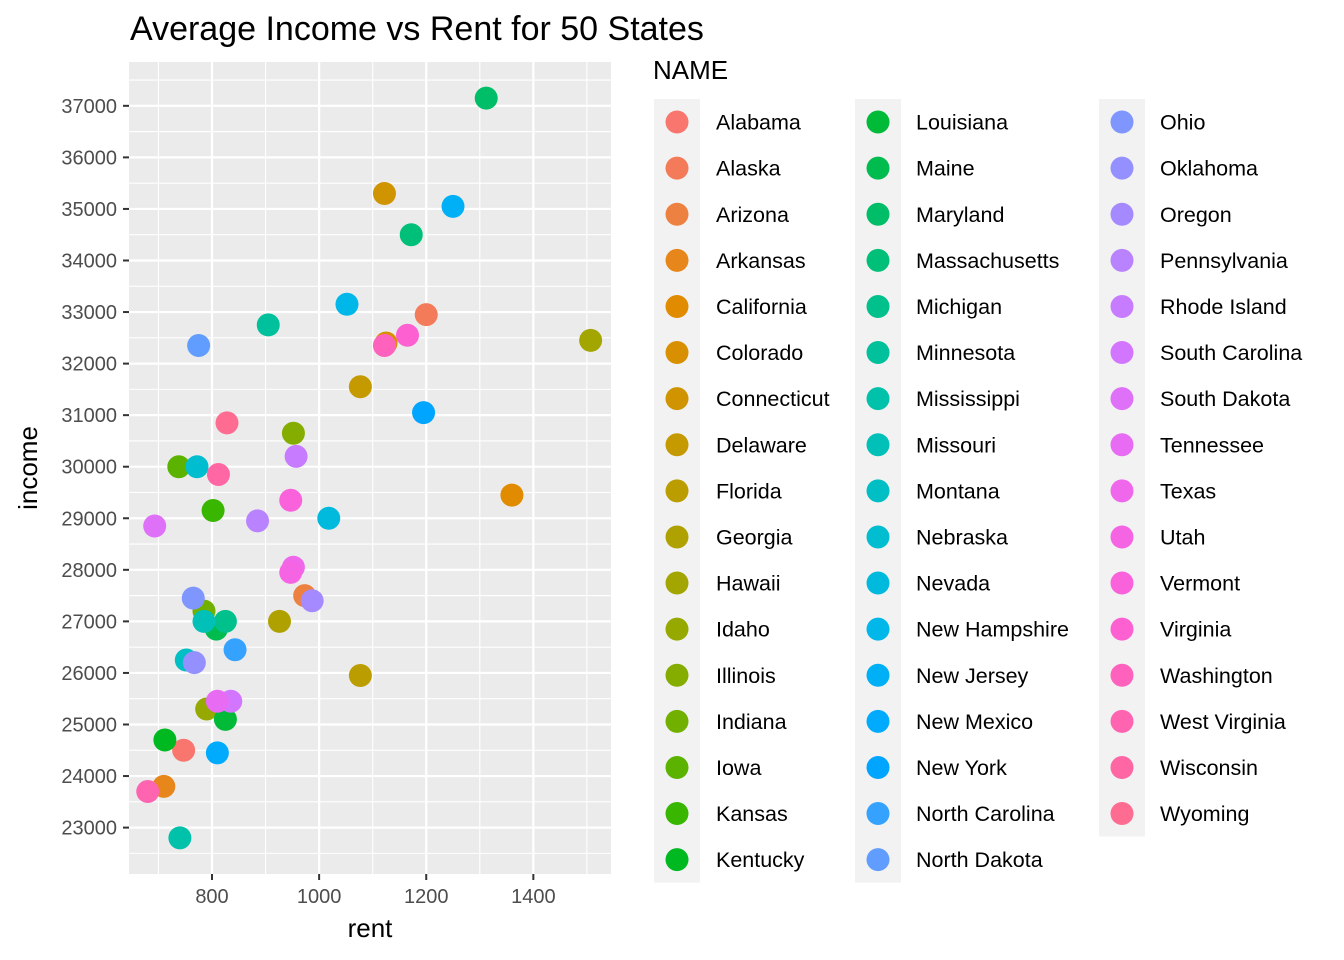 Image resolution: width=1344 pixels, height=960 pixels. Describe the element at coordinates (1223, 722) in the screenshot. I see `legend-label: West Virginia` at that location.